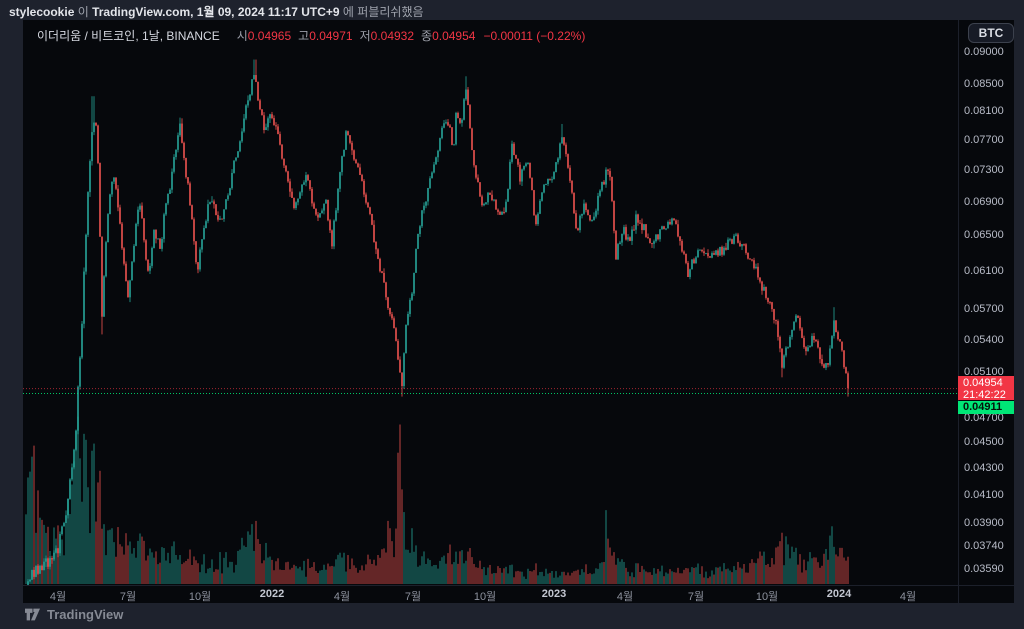 The image size is (1024, 629). Describe the element at coordinates (42, 12) in the screenshot. I see `publish-header-text: stylecookie` at that location.